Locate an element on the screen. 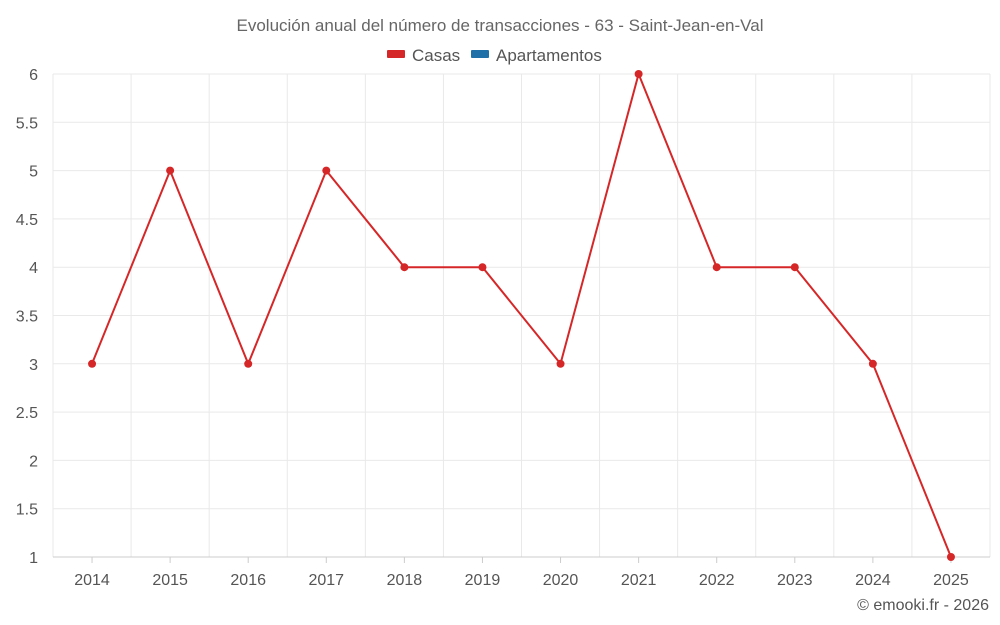 Image resolution: width=1000 pixels, height=625 pixels. x-tick-label: 2021 is located at coordinates (639, 580).